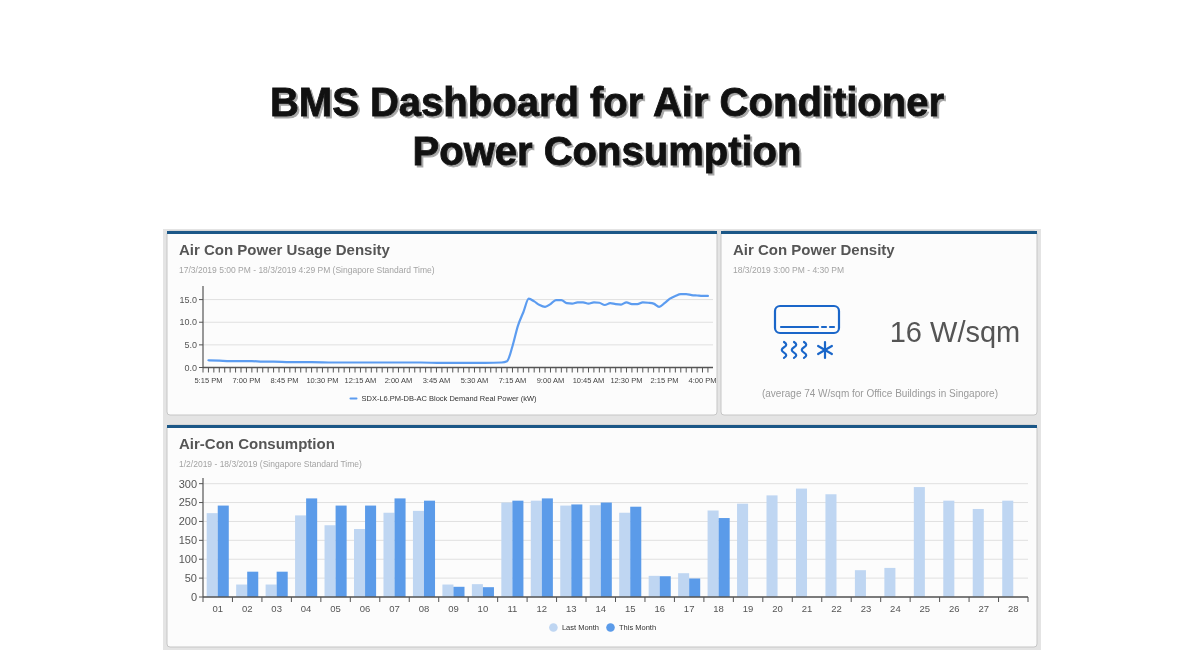 The image size is (1200, 650). Describe the element at coordinates (748, 608) in the screenshot. I see `x-tick-label: 19` at that location.